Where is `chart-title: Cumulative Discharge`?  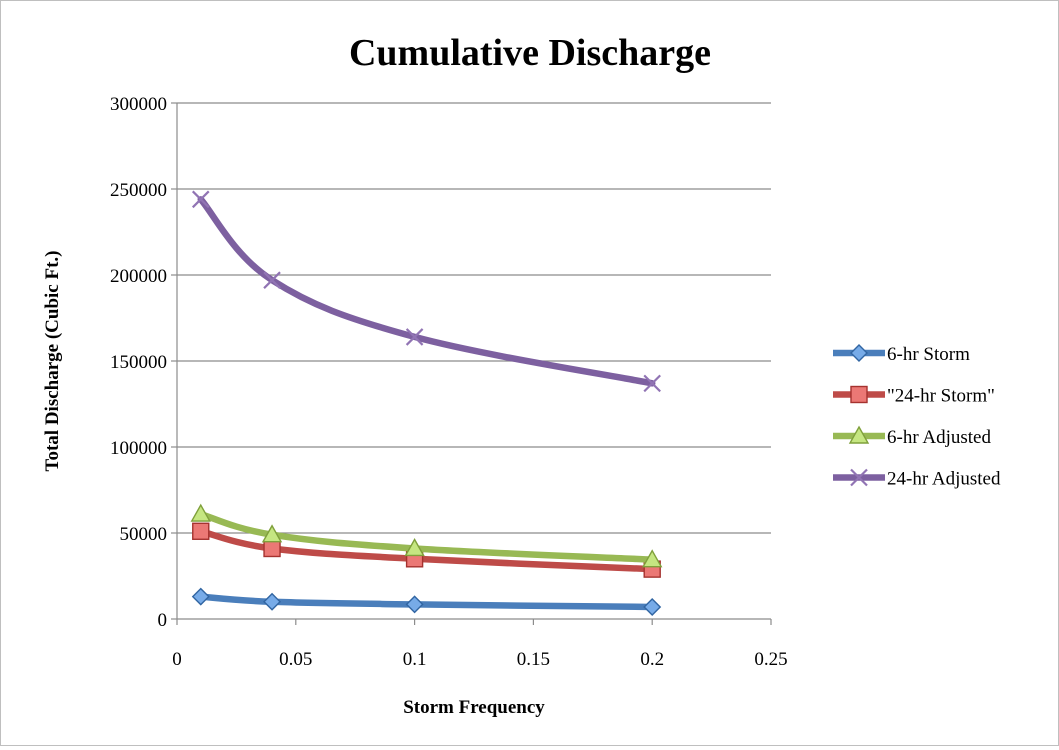 chart-title: Cumulative Discharge is located at coordinates (530, 53).